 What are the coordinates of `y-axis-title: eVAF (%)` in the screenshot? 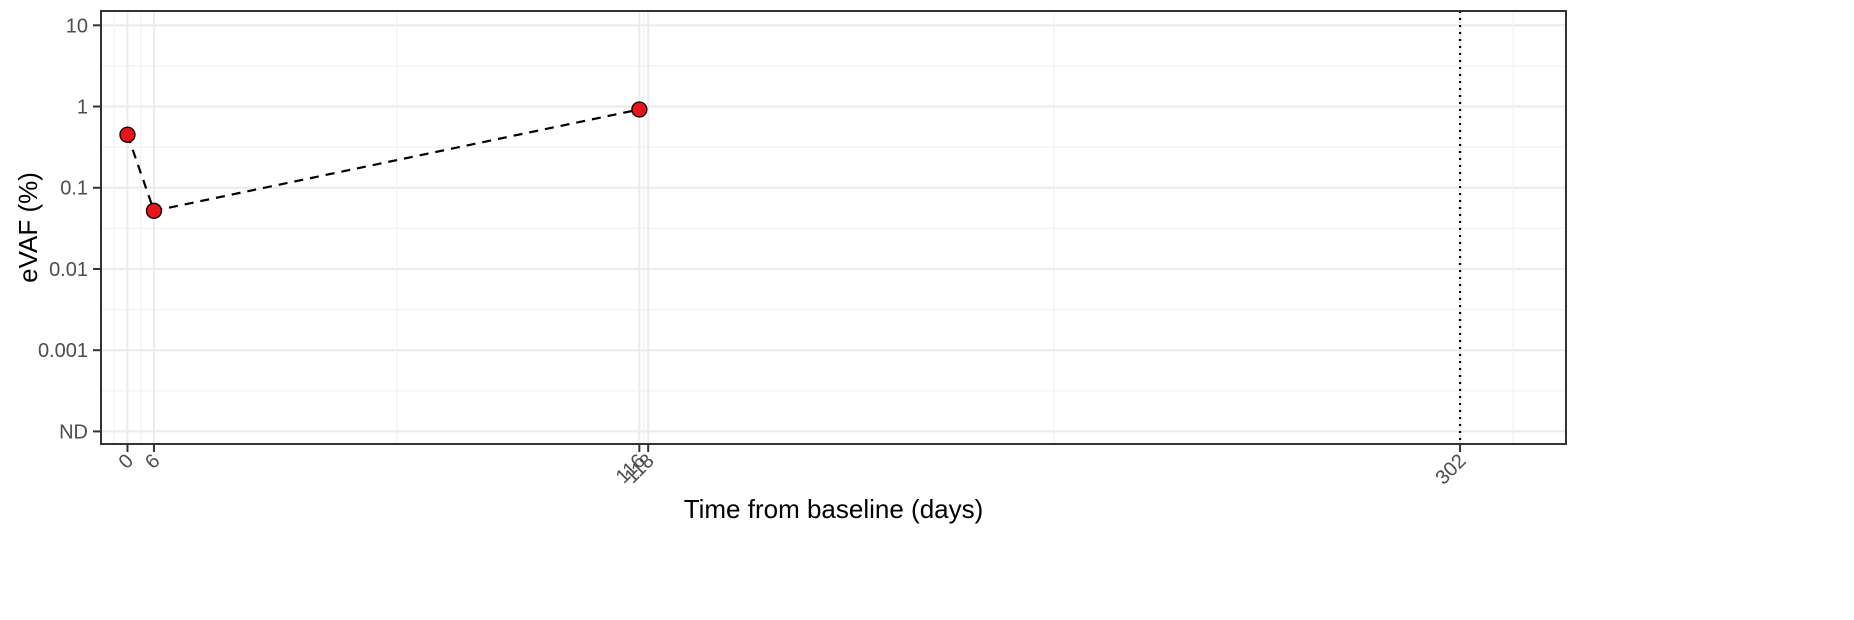 It's located at (28, 227).